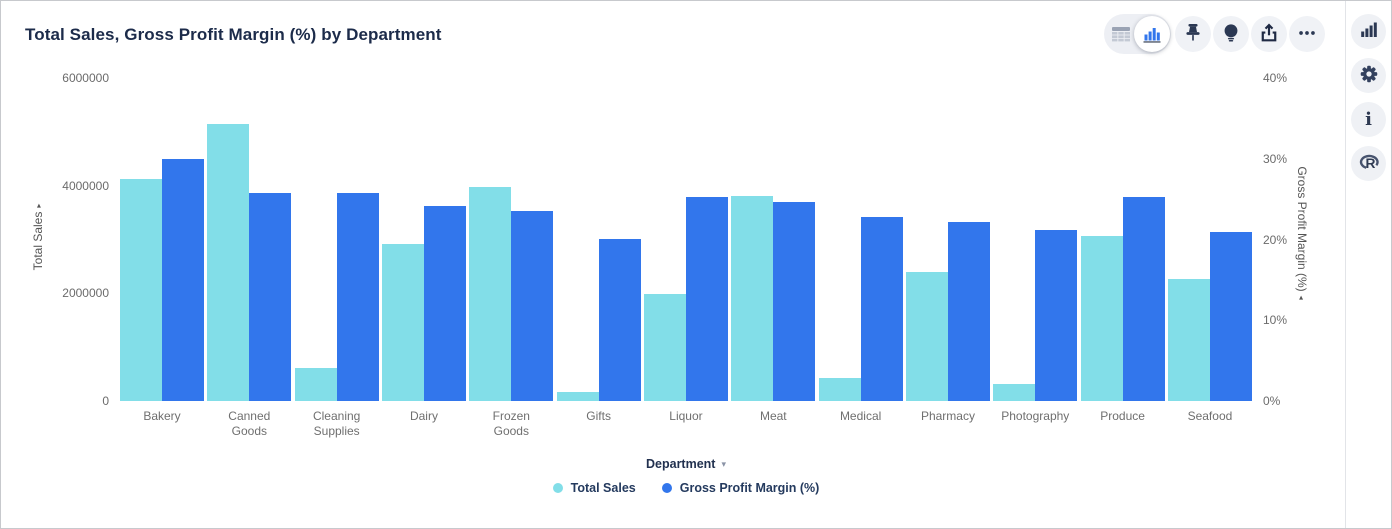 This screenshot has height=529, width=1392. What do you see at coordinates (85, 78) in the screenshot?
I see `left-axis-tick-label: 6000000` at bounding box center [85, 78].